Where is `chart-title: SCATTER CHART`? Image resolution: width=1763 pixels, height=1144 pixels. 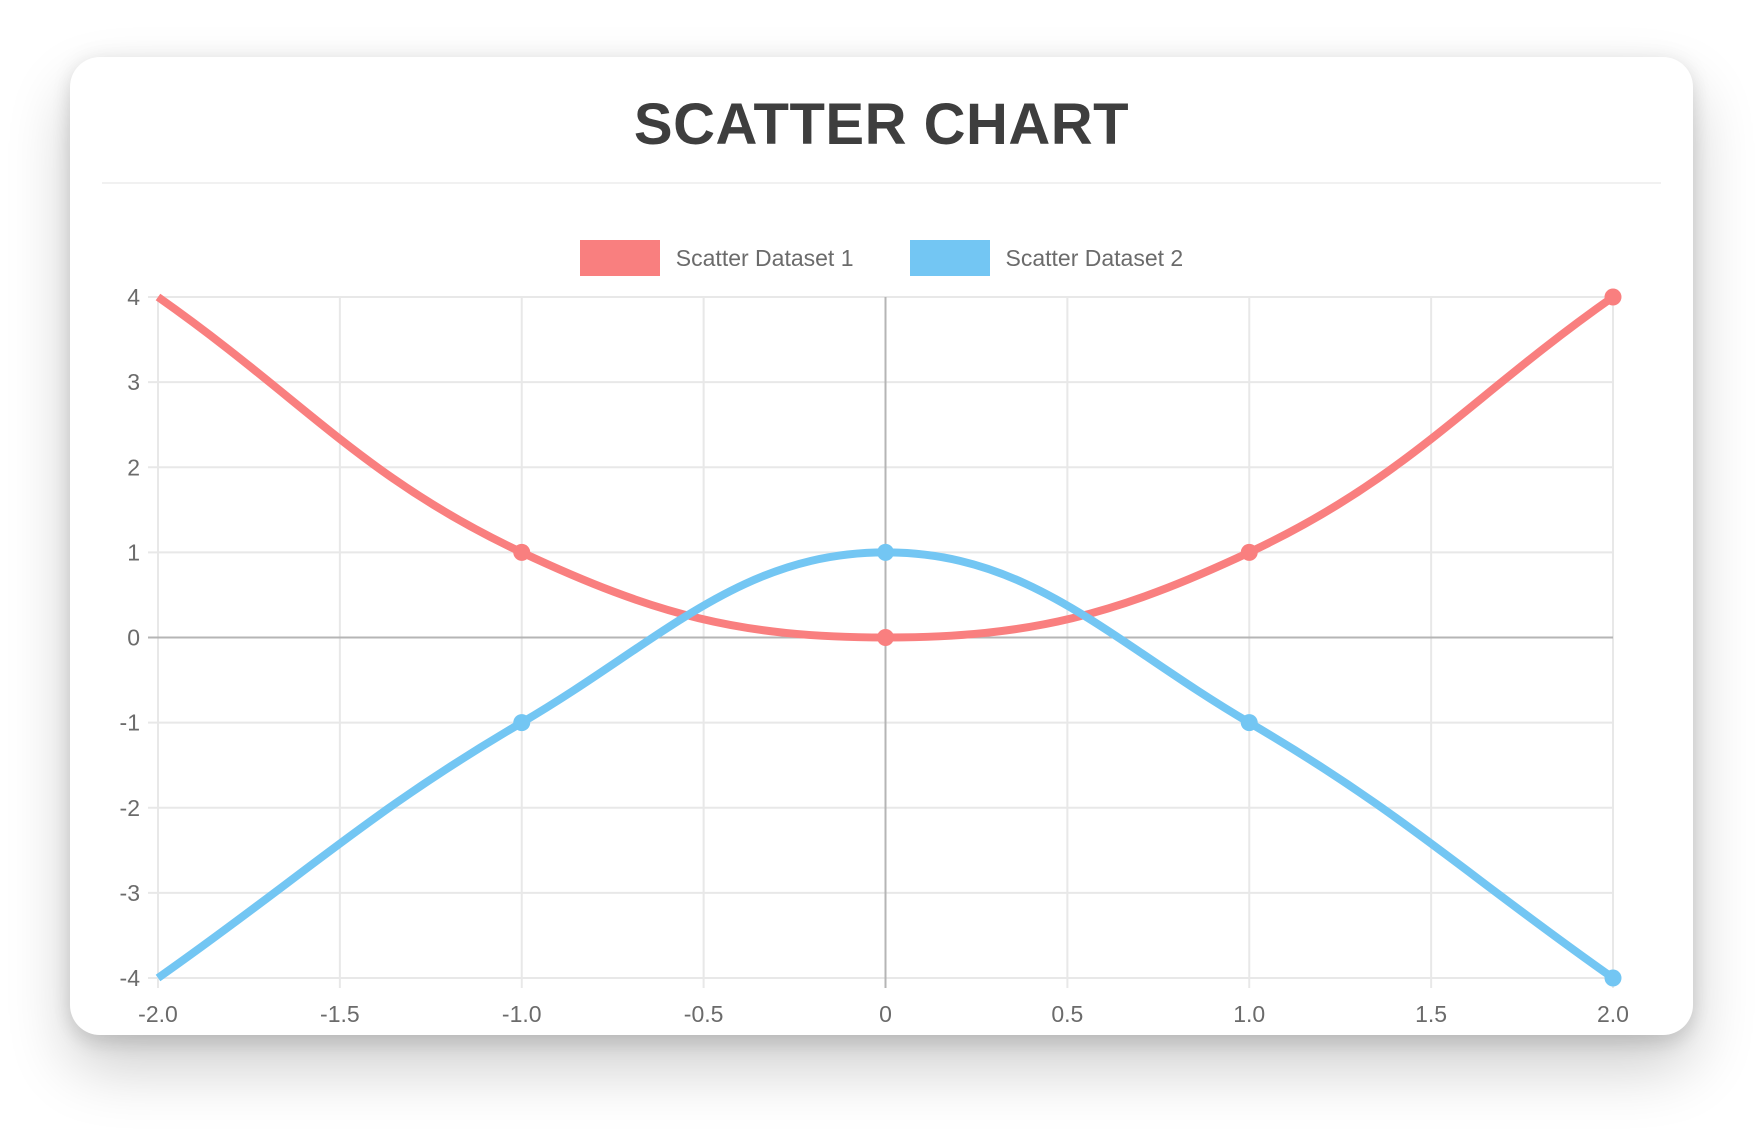 chart-title: SCATTER CHART is located at coordinates (881, 124).